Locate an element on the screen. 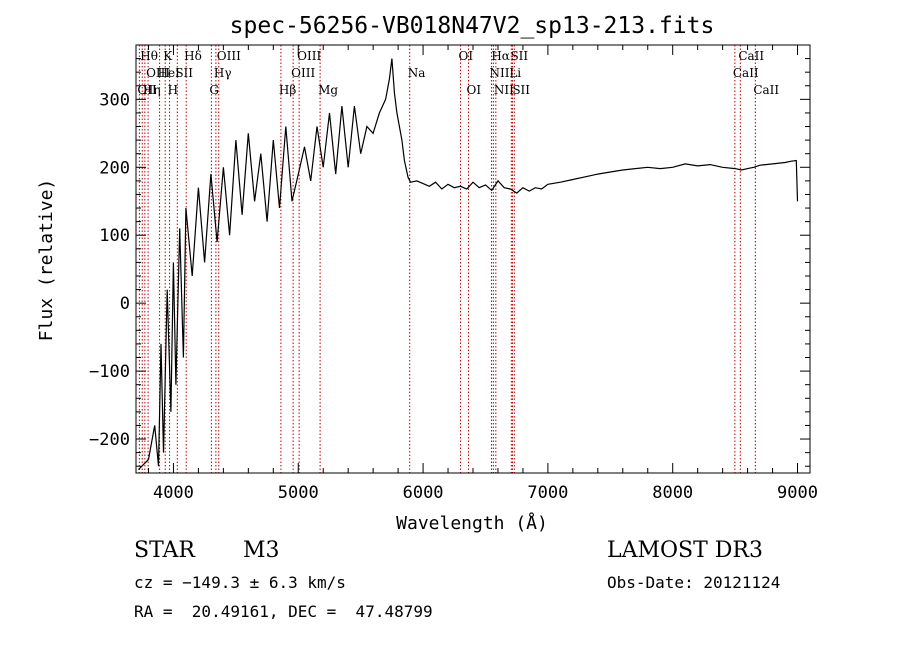  x-tick-label: 8000 is located at coordinates (672, 493).